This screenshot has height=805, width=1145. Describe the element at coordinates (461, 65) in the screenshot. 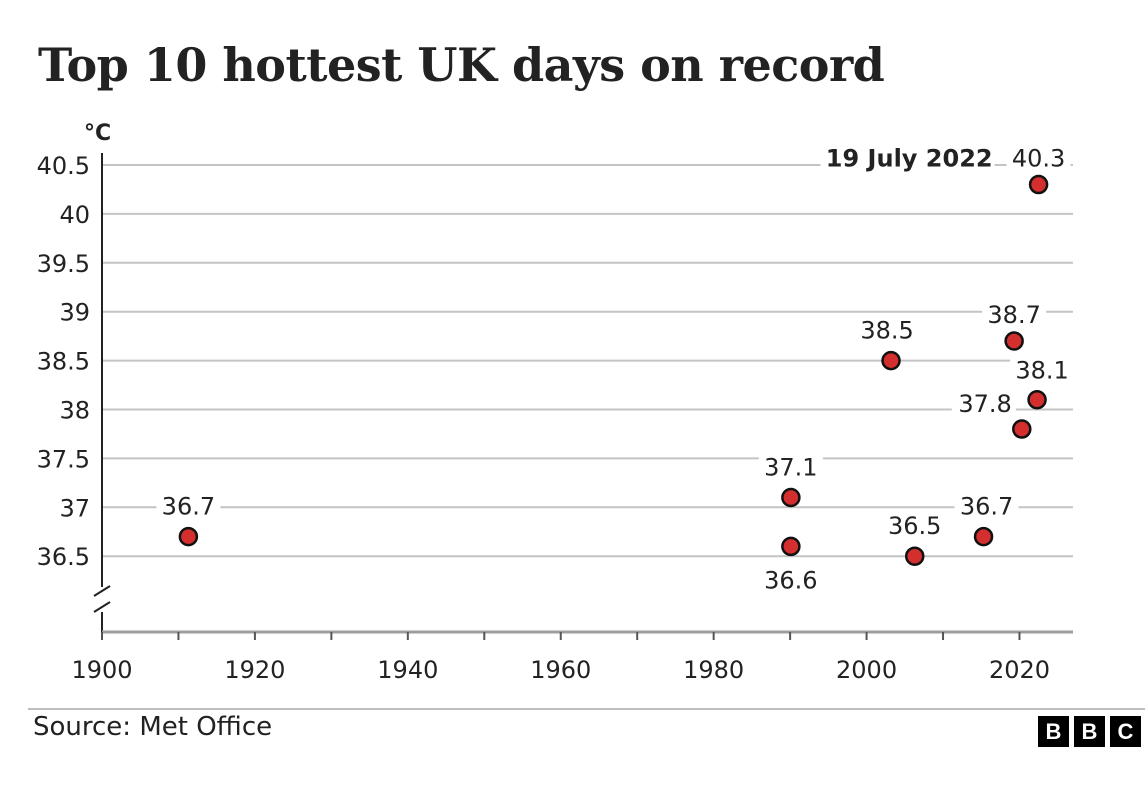

I see `chart-title: Top 10 hottest UK days on record` at that location.